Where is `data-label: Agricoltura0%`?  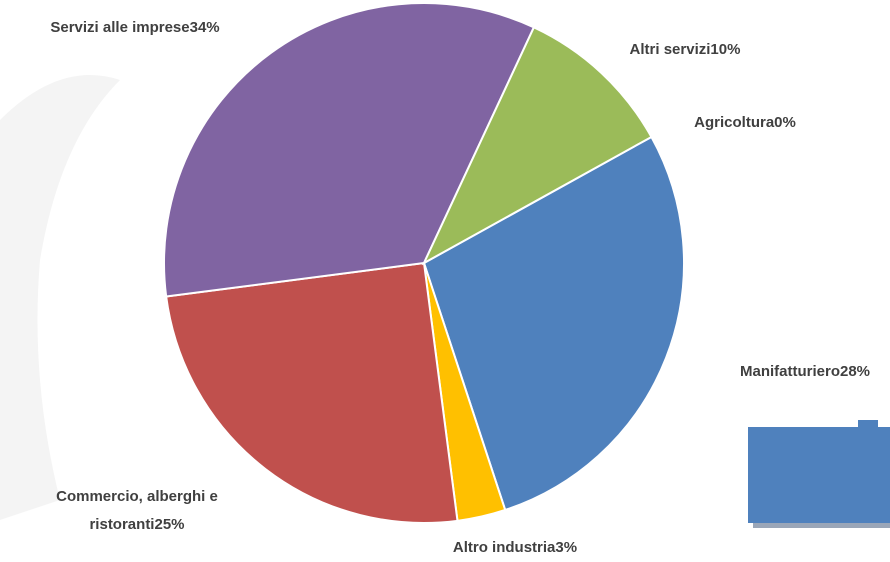
data-label: Agricoltura0% is located at coordinates (745, 123).